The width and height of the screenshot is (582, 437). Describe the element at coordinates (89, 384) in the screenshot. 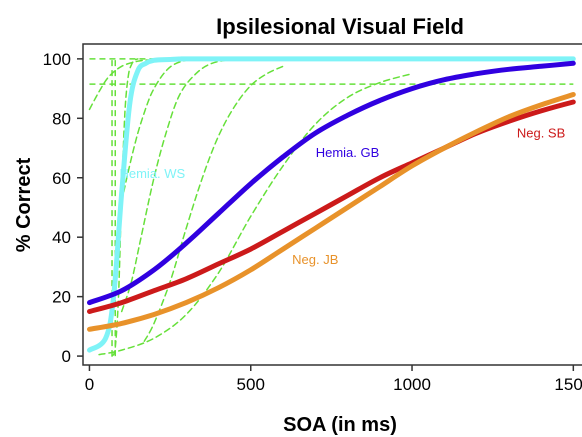

I see `x-tick-label-0: 0` at that location.